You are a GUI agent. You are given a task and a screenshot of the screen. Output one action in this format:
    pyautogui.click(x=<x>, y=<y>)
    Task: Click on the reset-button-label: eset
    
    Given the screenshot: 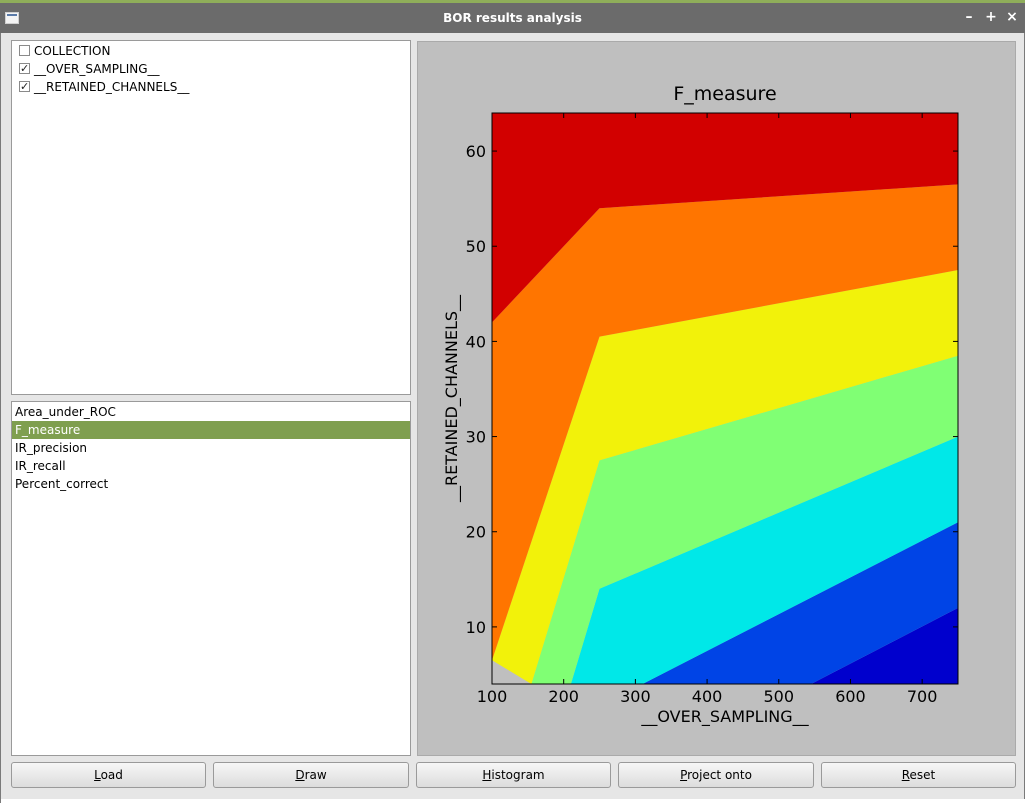 What is the action you would take?
    pyautogui.click(x=922, y=775)
    